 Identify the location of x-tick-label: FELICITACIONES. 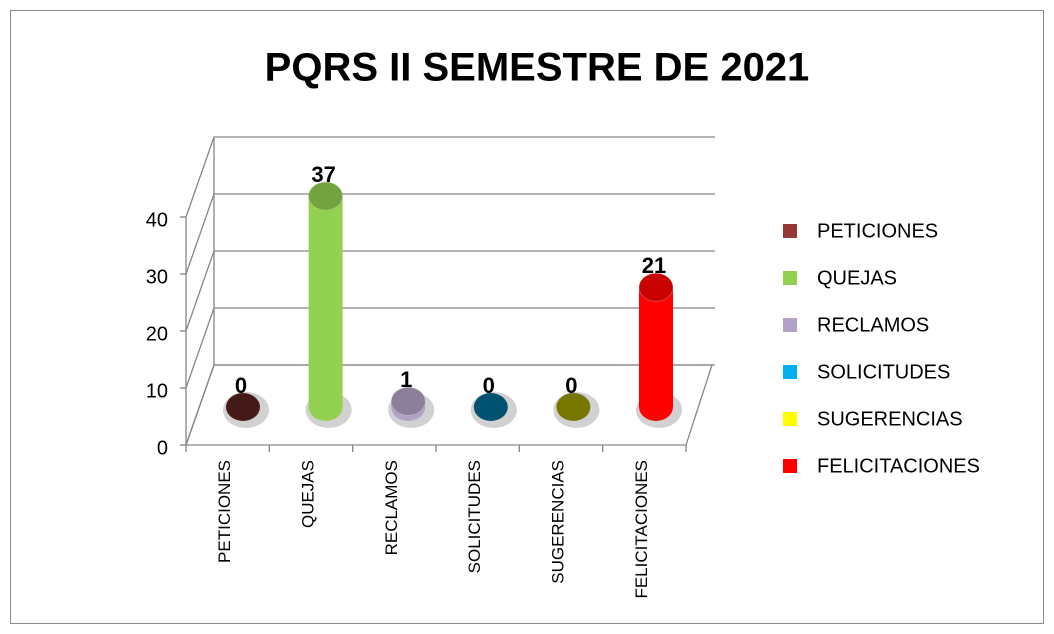
(641, 529).